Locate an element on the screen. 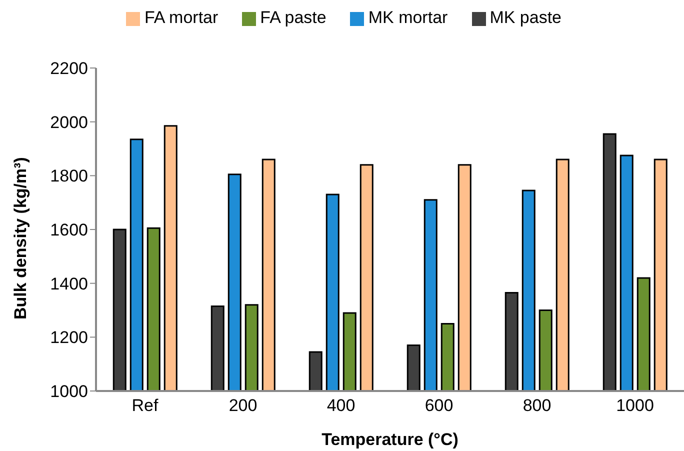 Image resolution: width=684 pixels, height=451 pixels. y-tick-label: 1200 is located at coordinates (69, 338).